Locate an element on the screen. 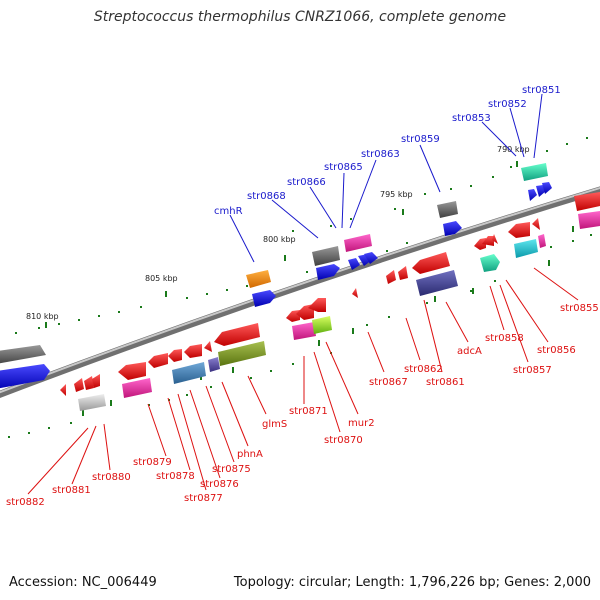 The width and height of the screenshot is (600, 600). gene-label-str0862: str0862 is located at coordinates (423, 369).